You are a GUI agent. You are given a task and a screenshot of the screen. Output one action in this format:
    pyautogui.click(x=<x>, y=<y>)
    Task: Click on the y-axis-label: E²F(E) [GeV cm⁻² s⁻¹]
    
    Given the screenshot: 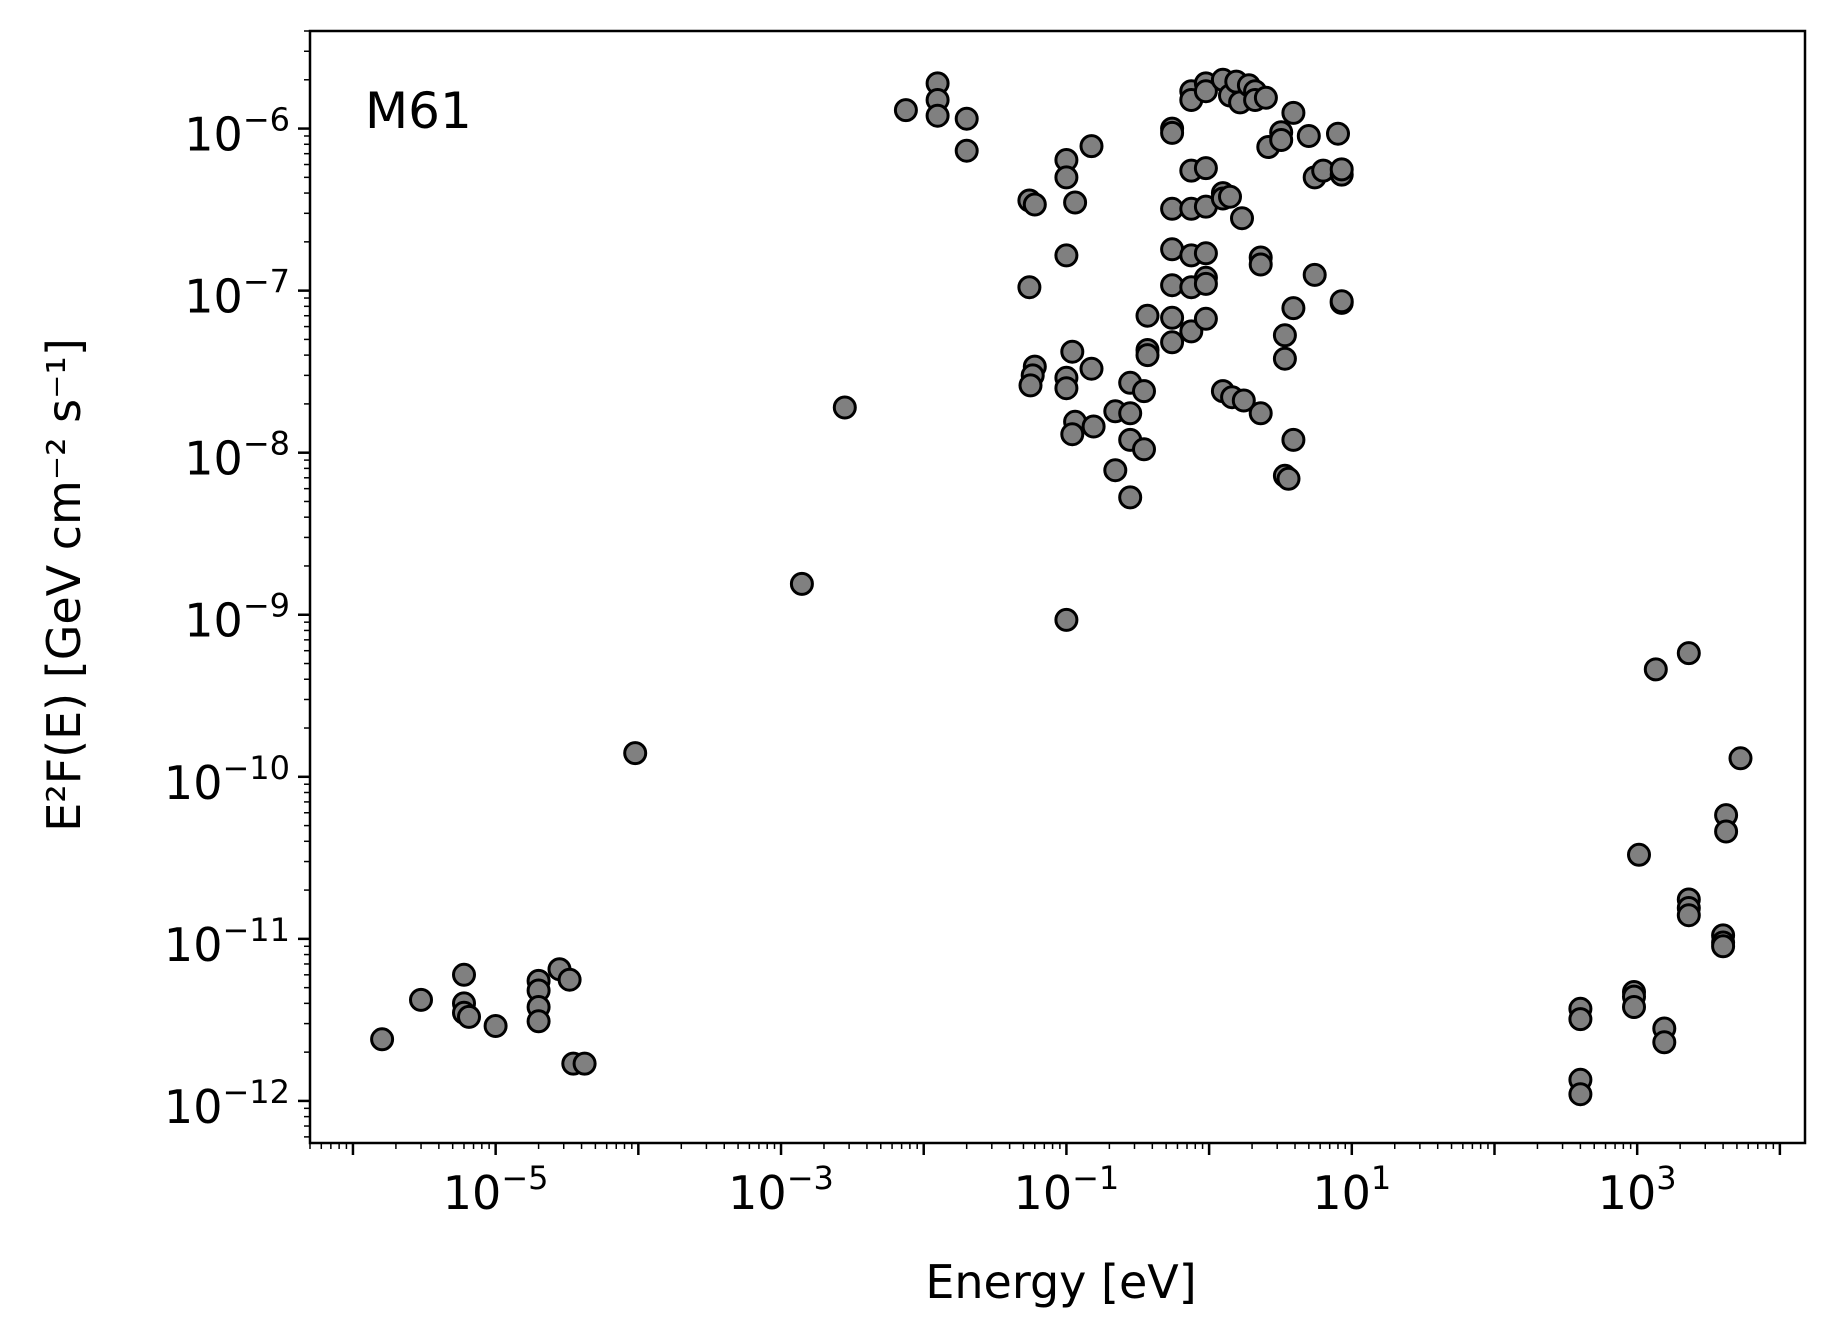 What is the action you would take?
    pyautogui.click(x=64, y=585)
    